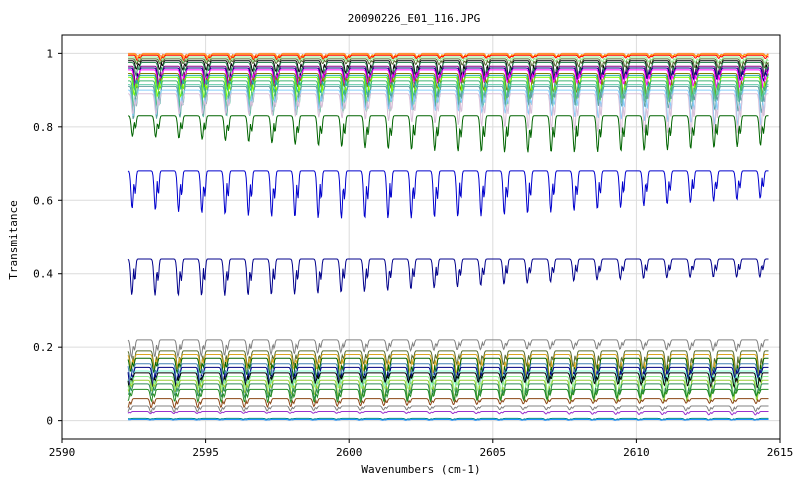 Image resolution: width=800 pixels, height=480 pixels. I want to click on y-axis: 0 0.2 0.4 0.6 0.8 1, so click(47, 237).